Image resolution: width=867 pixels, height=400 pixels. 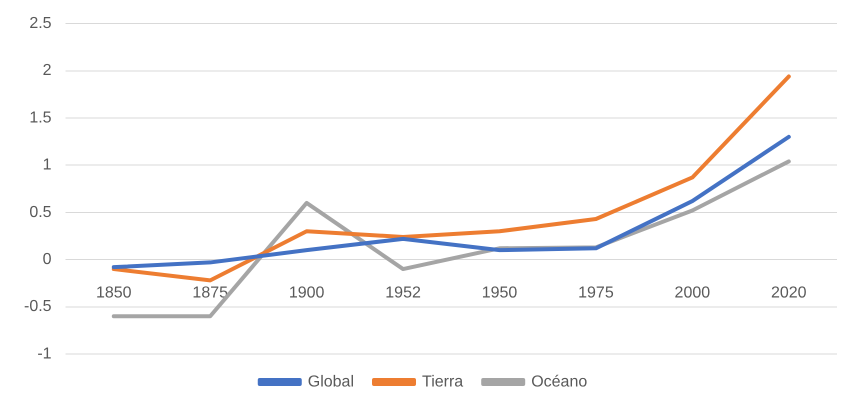 I want to click on y-tick-label: 0.5, so click(x=40, y=212).